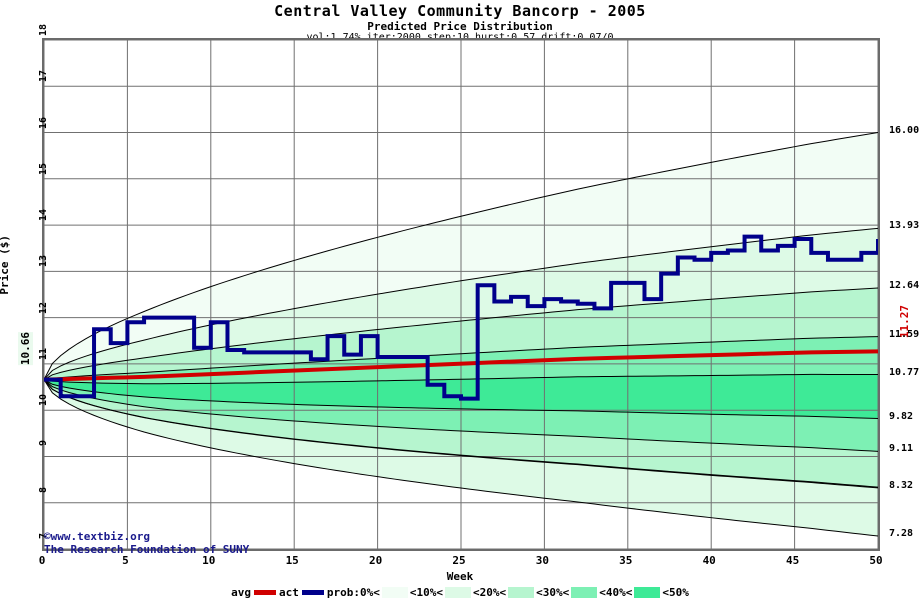  I want to click on y-tick-9: 9, so click(43, 443).